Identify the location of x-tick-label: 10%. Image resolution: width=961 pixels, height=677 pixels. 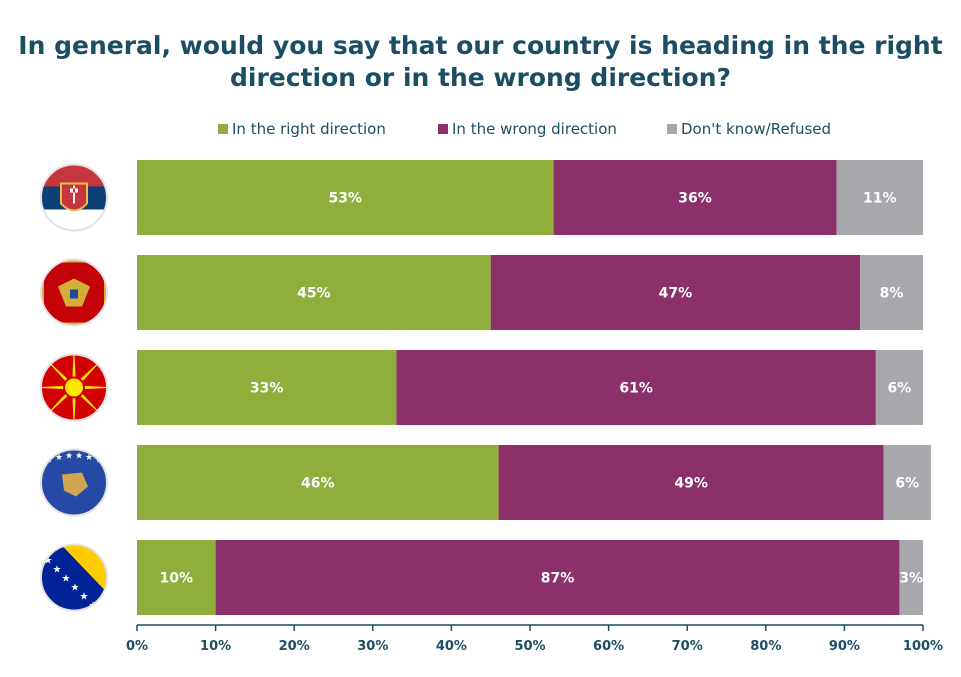
(215, 646).